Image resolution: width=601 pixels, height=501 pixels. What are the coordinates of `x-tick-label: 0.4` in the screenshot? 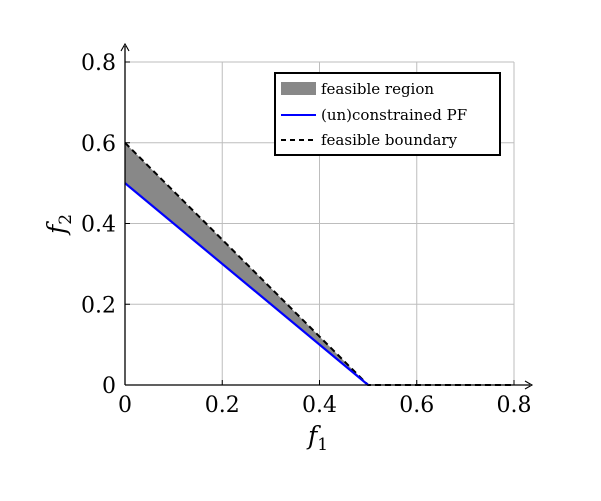 It's located at (319, 405).